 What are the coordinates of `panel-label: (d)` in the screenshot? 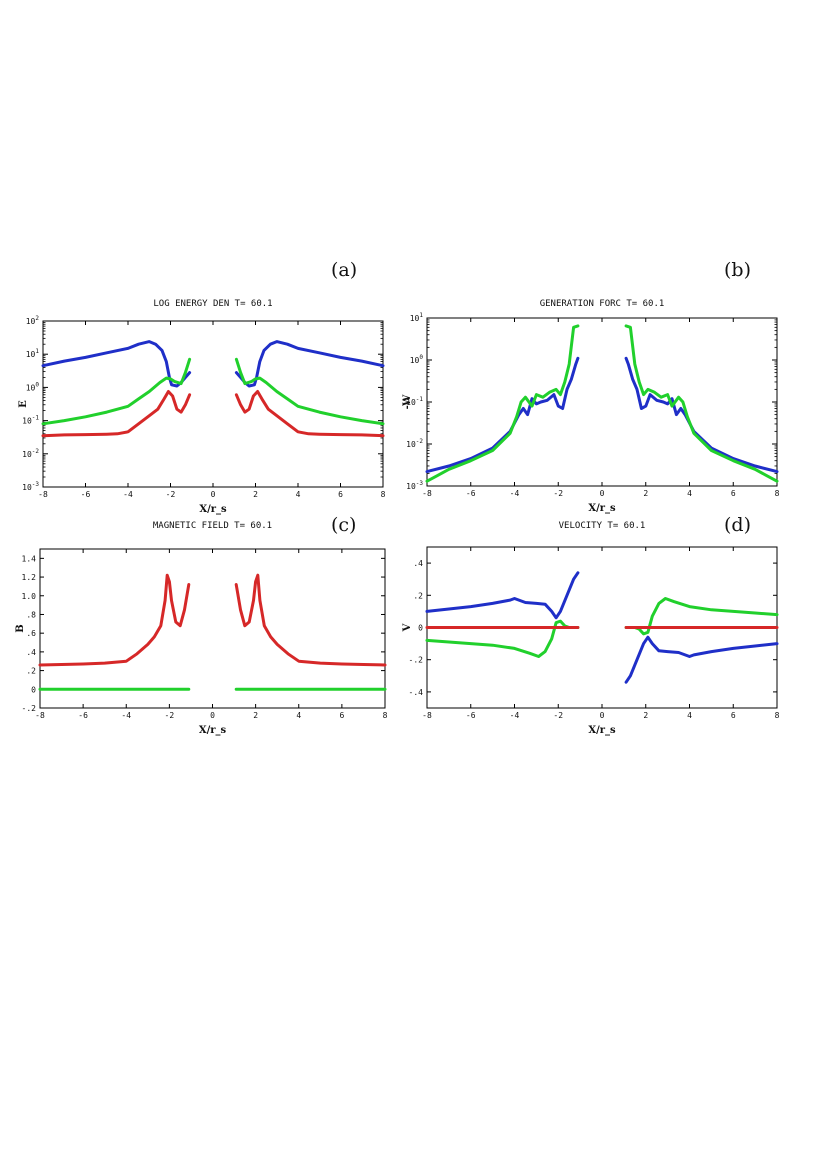 It's located at (737, 525).